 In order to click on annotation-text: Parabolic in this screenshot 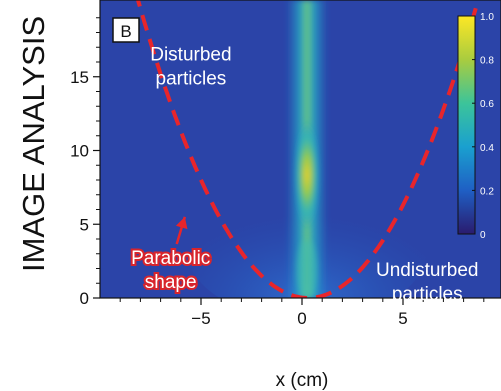, I will do `click(170, 258)`.